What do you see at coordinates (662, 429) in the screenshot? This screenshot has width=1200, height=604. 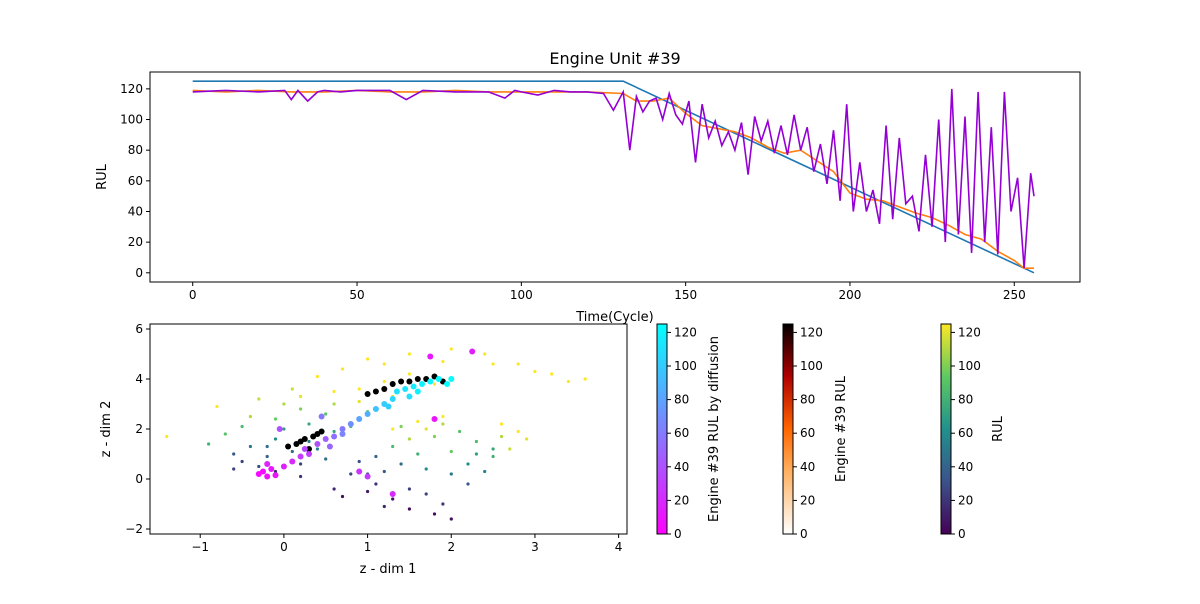 I see `colorbar-diffusion-gradient` at bounding box center [662, 429].